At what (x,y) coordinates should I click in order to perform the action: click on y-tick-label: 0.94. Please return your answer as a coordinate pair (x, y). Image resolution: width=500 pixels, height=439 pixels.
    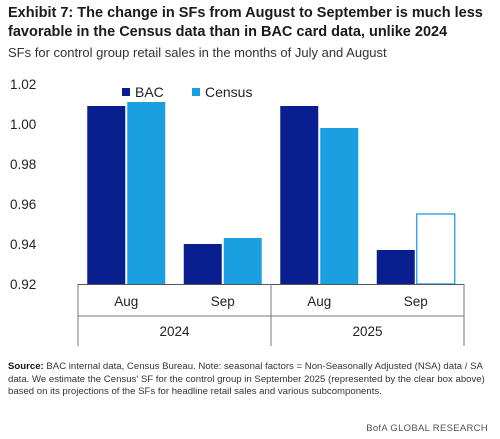
    Looking at the image, I should click on (23, 244).